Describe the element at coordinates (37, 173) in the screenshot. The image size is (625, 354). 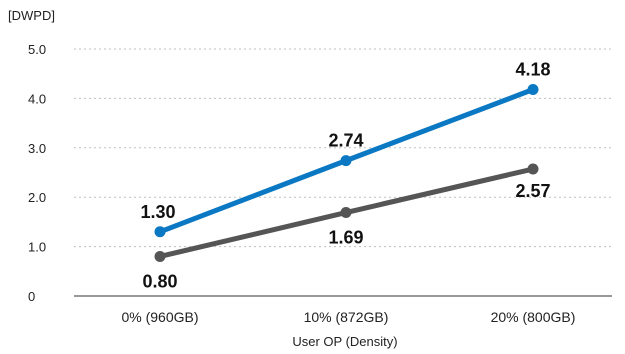
I see `y-axis-ticks: 0 1.0 2.0 3.0 4.0 5.0` at that location.